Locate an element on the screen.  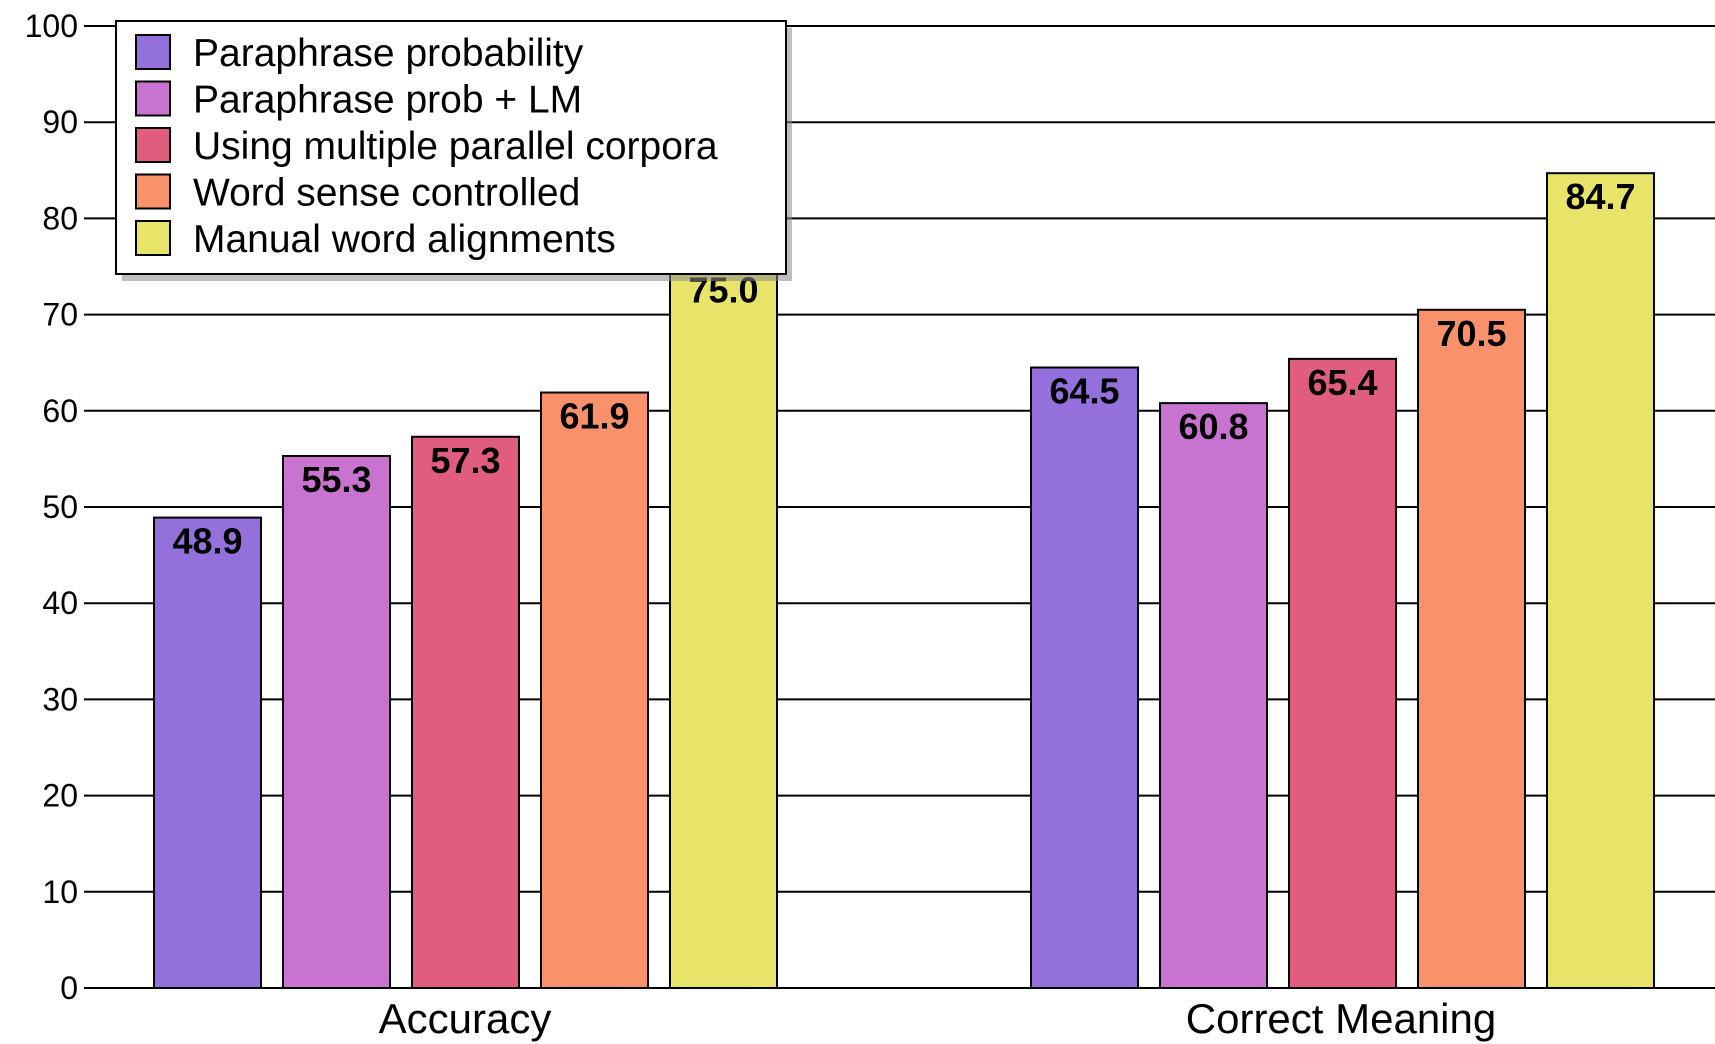
bar-value-label: 70.5 is located at coordinates (1471, 333).